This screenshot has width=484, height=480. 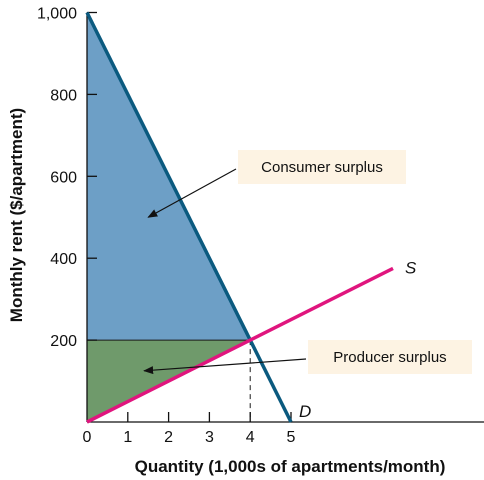 What do you see at coordinates (322, 167) in the screenshot?
I see `consumer-surplus-callout-text: Consumer surplus` at bounding box center [322, 167].